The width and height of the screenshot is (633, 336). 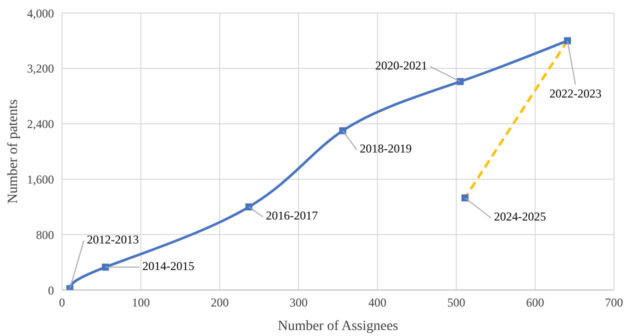 I want to click on x-tick-label: 400, so click(x=377, y=303).